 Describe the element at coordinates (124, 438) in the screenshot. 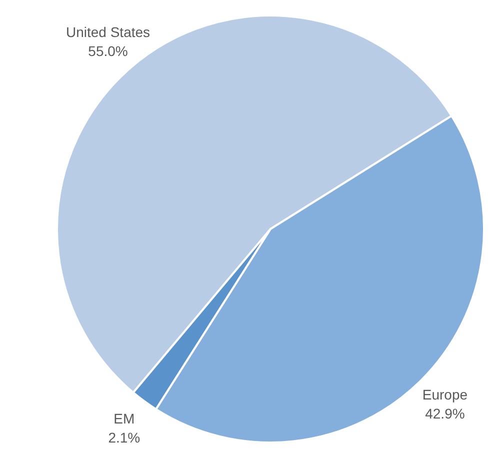

I see `data-label: 2.1%` at that location.